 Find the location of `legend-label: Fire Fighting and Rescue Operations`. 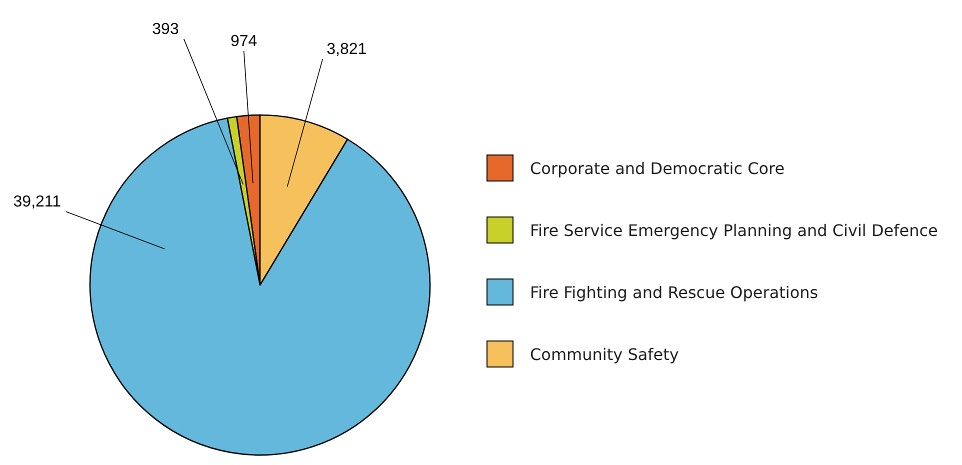

legend-label: Fire Fighting and Rescue Operations is located at coordinates (674, 292).